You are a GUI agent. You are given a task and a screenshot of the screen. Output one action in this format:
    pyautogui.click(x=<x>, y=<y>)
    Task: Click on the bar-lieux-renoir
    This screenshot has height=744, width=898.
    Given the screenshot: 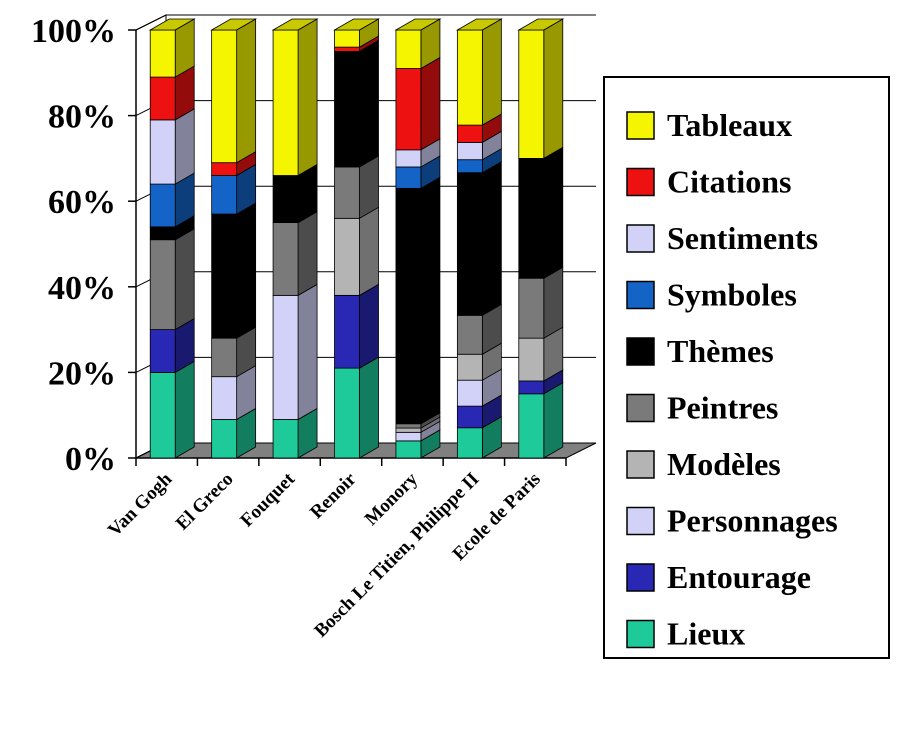 What is the action you would take?
    pyautogui.click(x=356, y=407)
    